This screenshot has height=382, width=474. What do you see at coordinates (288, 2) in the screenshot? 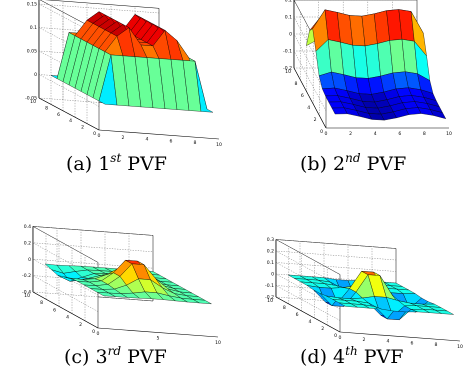
I see `z-tick-b-4: 0.2` at bounding box center [288, 2].